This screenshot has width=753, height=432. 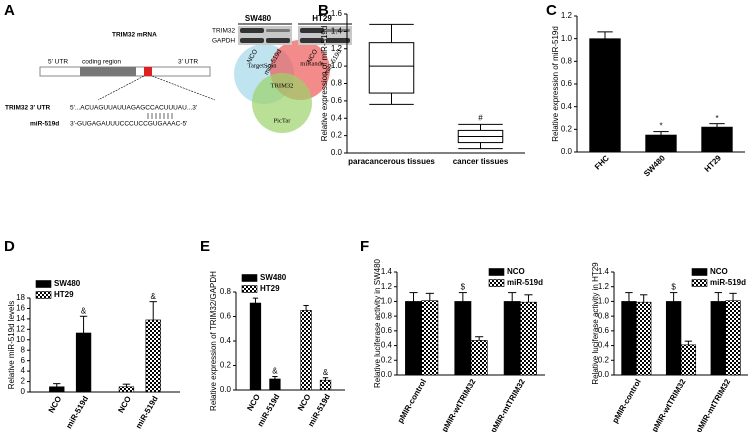 I want to click on panel-label: A, so click(x=9, y=10).